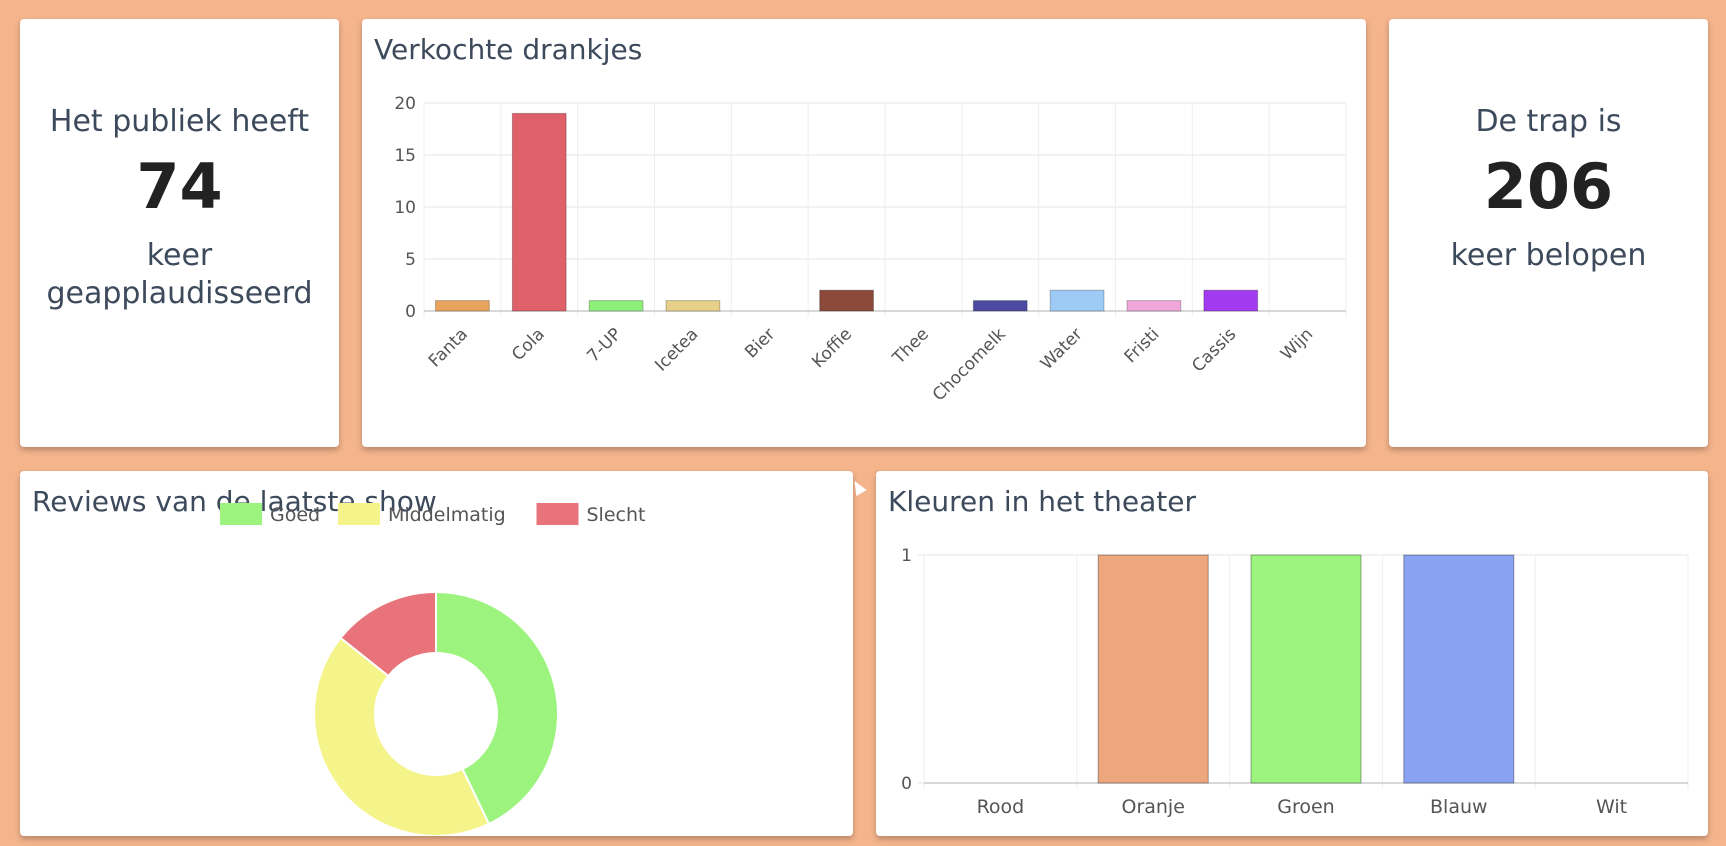 The height and width of the screenshot is (846, 1726). What do you see at coordinates (497, 708) in the screenshot?
I see `slice-goed` at bounding box center [497, 708].